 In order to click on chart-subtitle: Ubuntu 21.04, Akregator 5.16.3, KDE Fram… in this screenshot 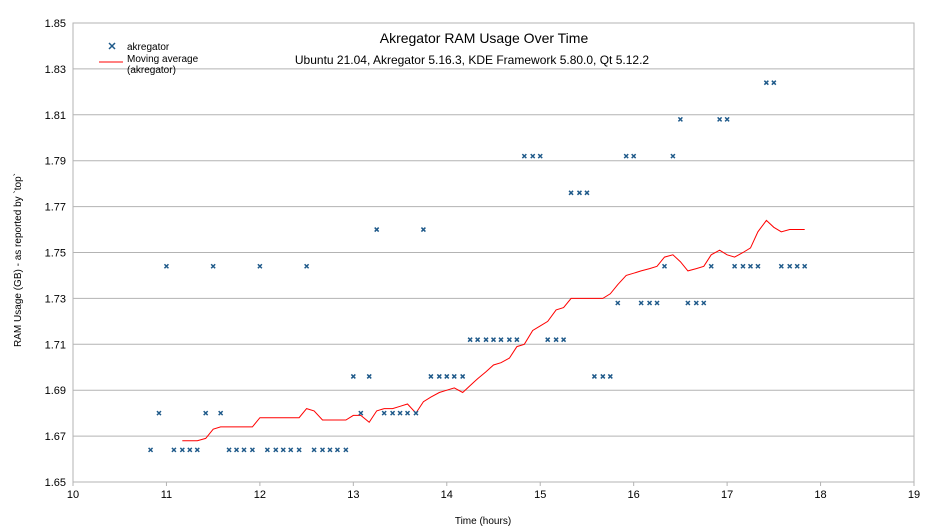, I will do `click(472, 60)`.